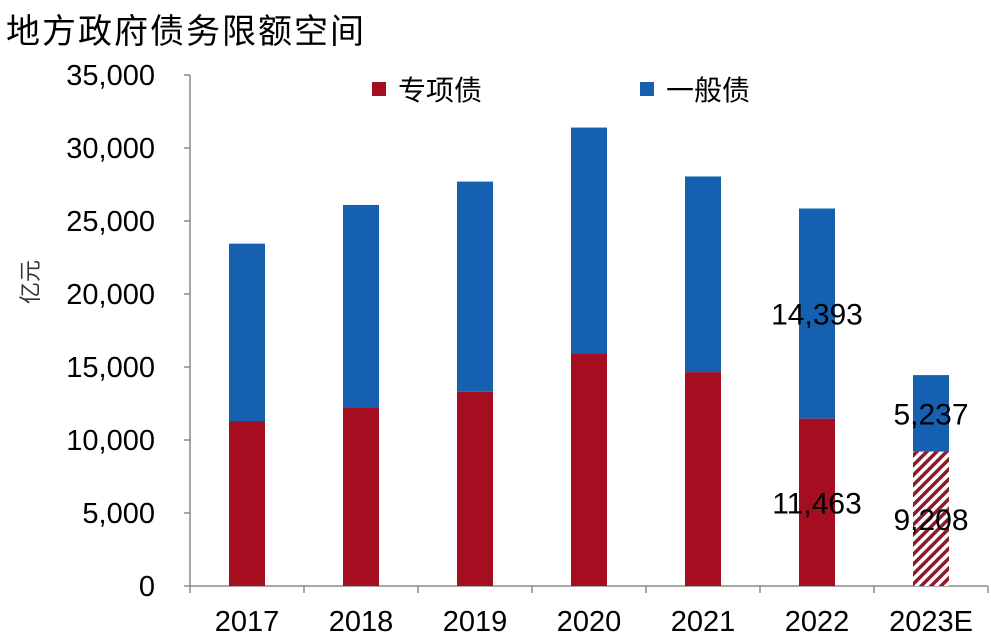 The image size is (991, 640). I want to click on bar-general-bond-2020, so click(589, 240).